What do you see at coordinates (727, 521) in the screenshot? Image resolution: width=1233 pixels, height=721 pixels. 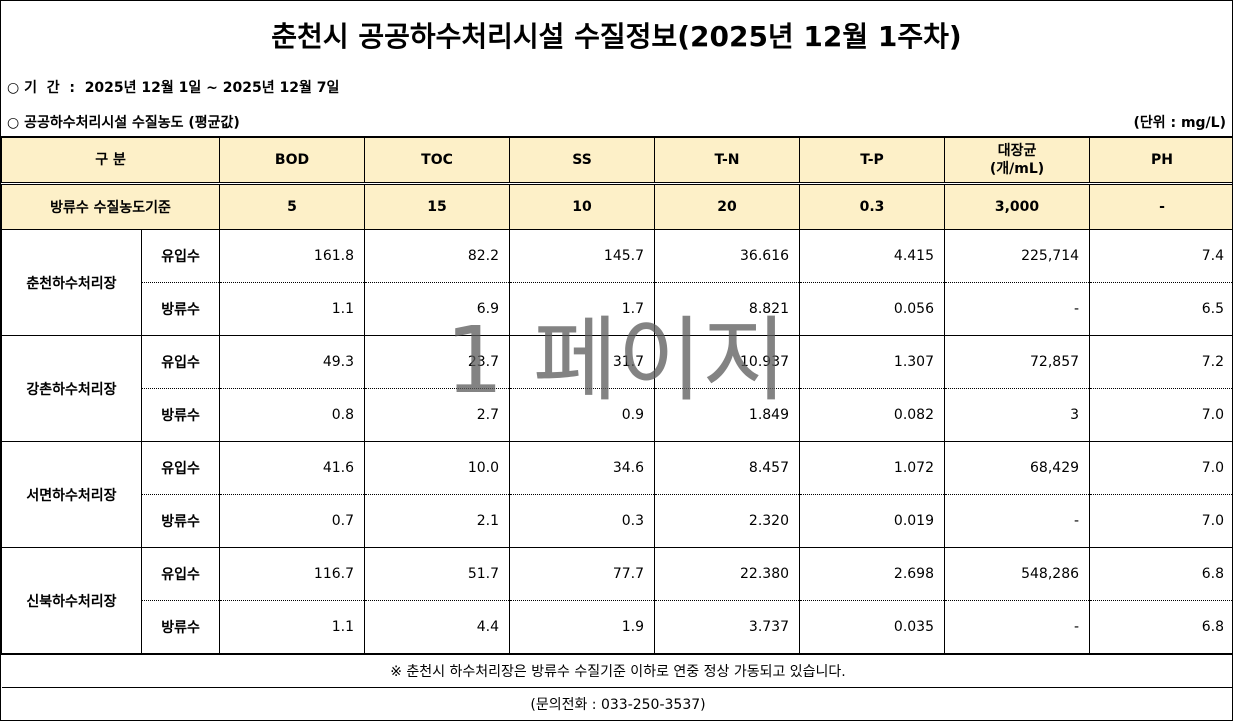 I see `value-cell: 2.320` at bounding box center [727, 521].